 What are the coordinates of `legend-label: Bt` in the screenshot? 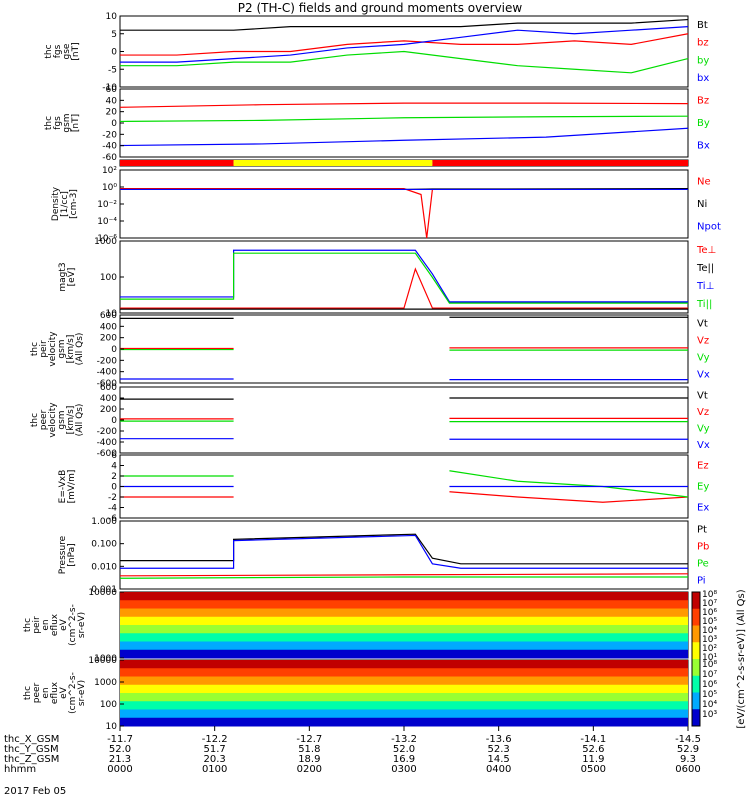 It's located at (702, 25).